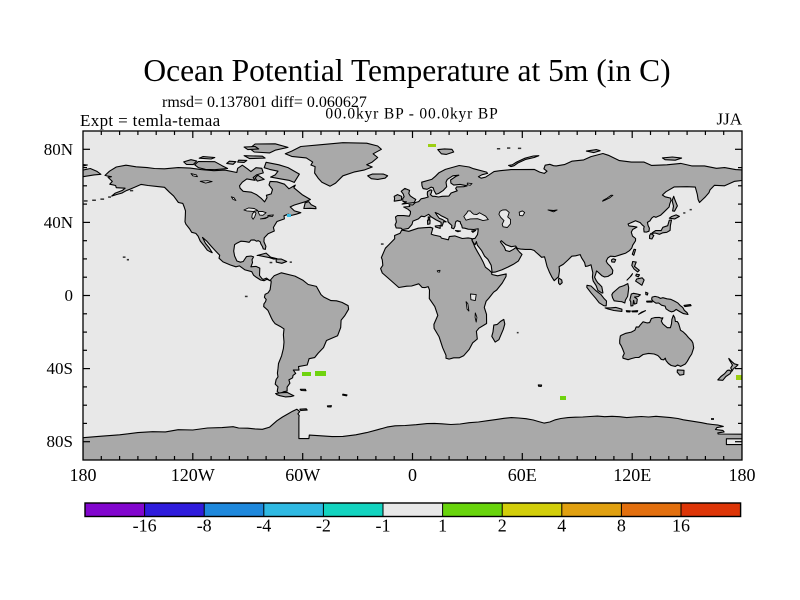 The width and height of the screenshot is (800, 600). What do you see at coordinates (406, 70) in the screenshot?
I see `svg-text:Ocean Potential Temperature at: Ocean Potential Temperature at 5m (in C)` at bounding box center [406, 70].